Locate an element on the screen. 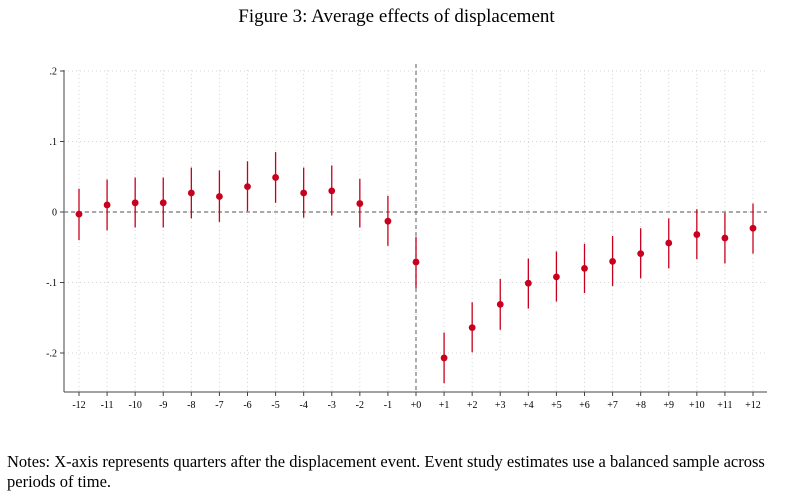 Image resolution: width=793 pixels, height=496 pixels. x-tick-label: -11 is located at coordinates (107, 405).